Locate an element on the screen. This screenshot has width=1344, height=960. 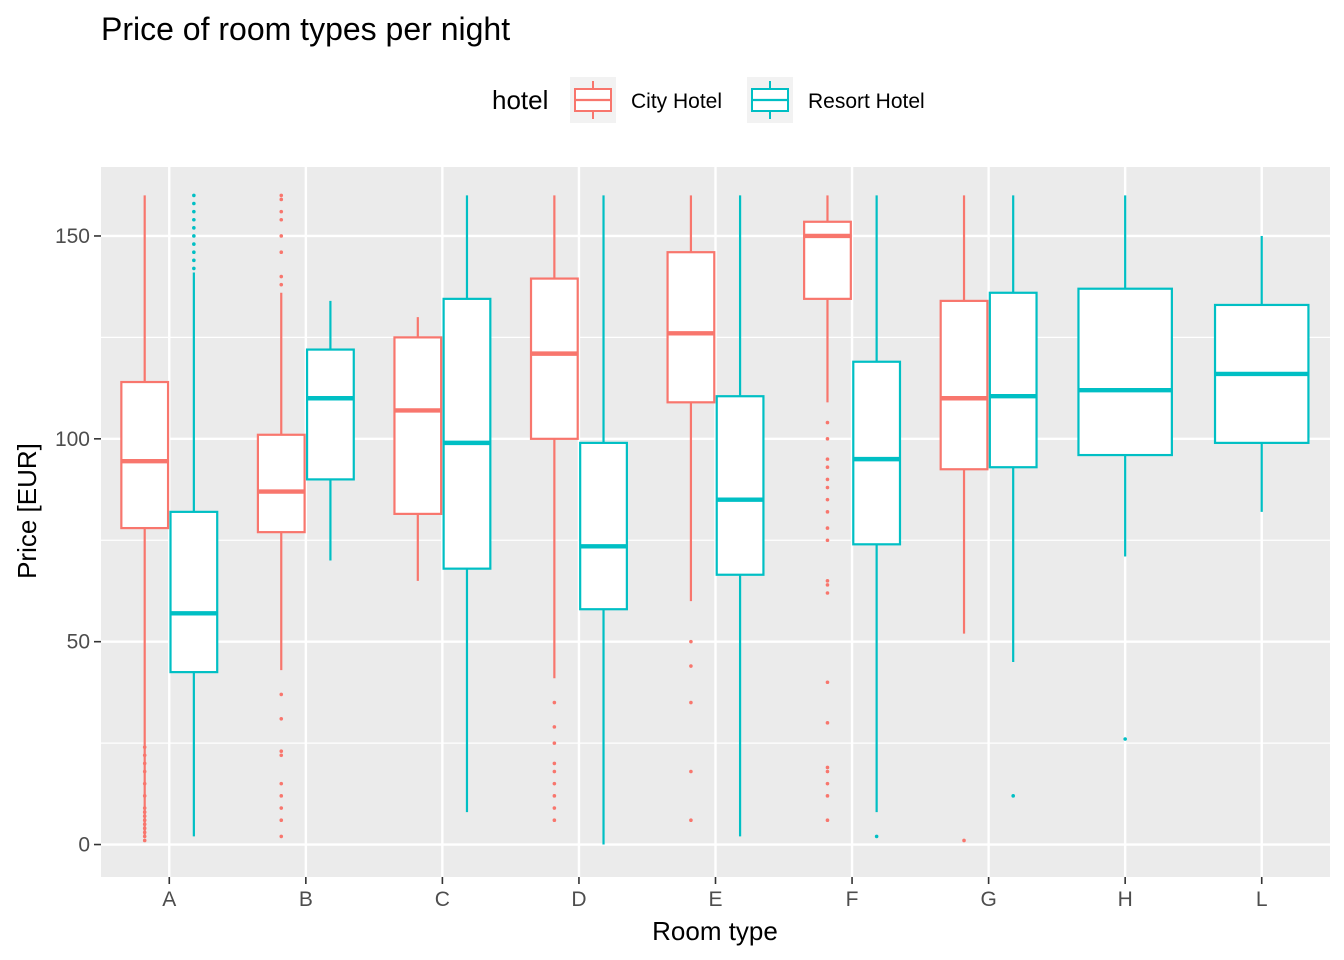
box-resort-hotel-E is located at coordinates (740, 516).